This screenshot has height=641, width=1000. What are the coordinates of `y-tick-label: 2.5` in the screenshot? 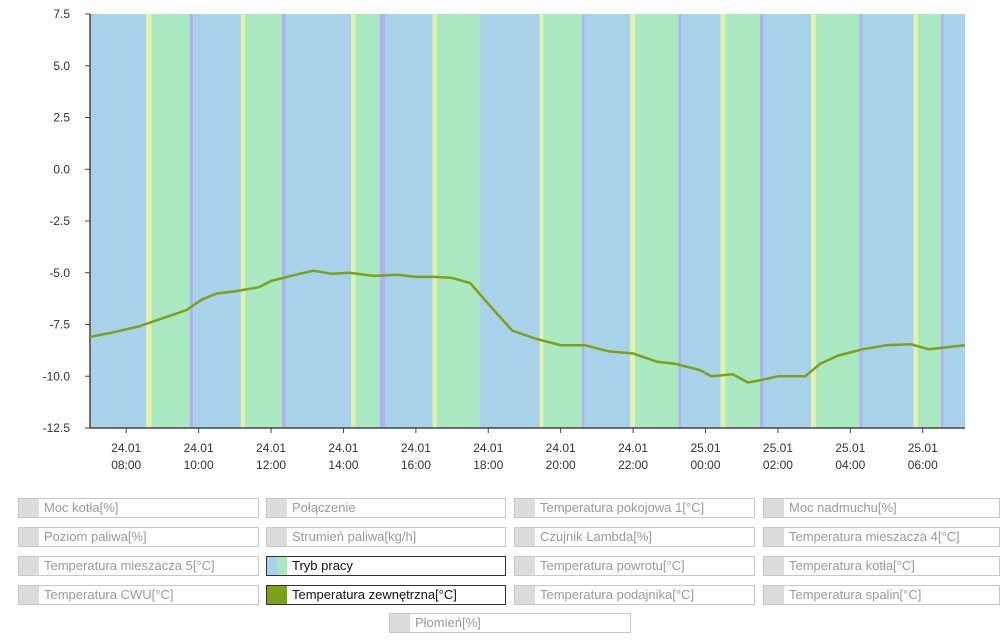 It's located at (61, 118).